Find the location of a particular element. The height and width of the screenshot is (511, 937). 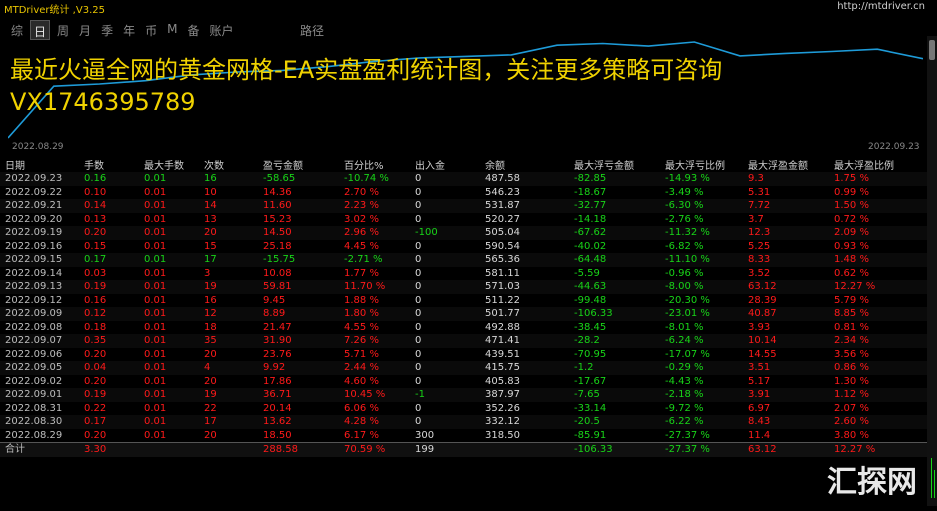

table-cell: 10.08 is located at coordinates (277, 273).